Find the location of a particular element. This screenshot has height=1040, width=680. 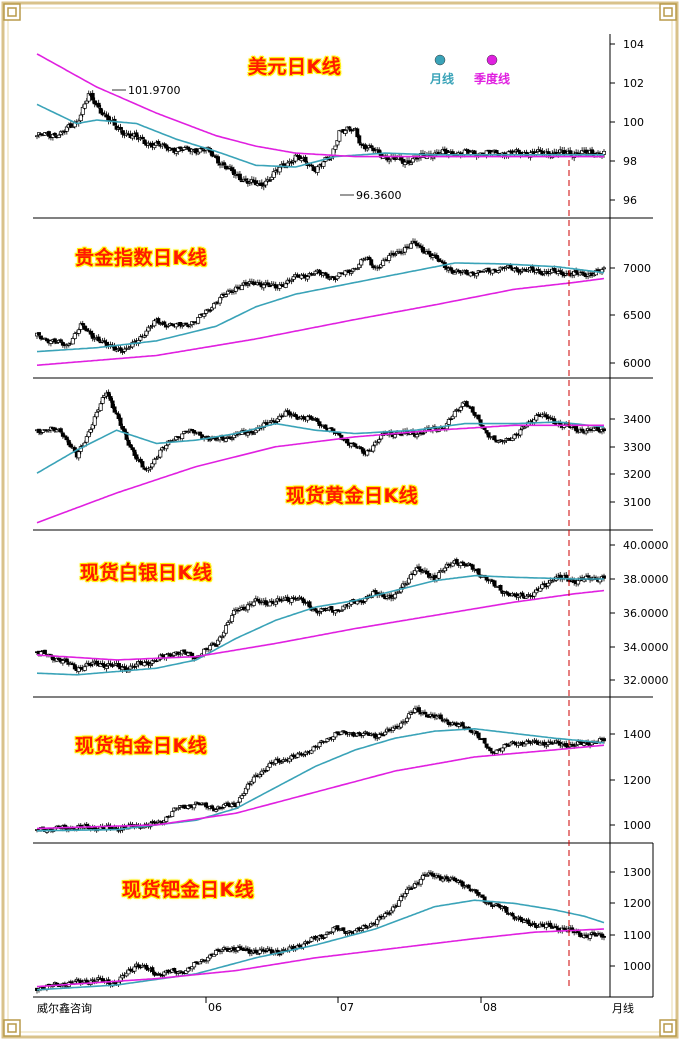

legend-season-dot-icon is located at coordinates (492, 60).